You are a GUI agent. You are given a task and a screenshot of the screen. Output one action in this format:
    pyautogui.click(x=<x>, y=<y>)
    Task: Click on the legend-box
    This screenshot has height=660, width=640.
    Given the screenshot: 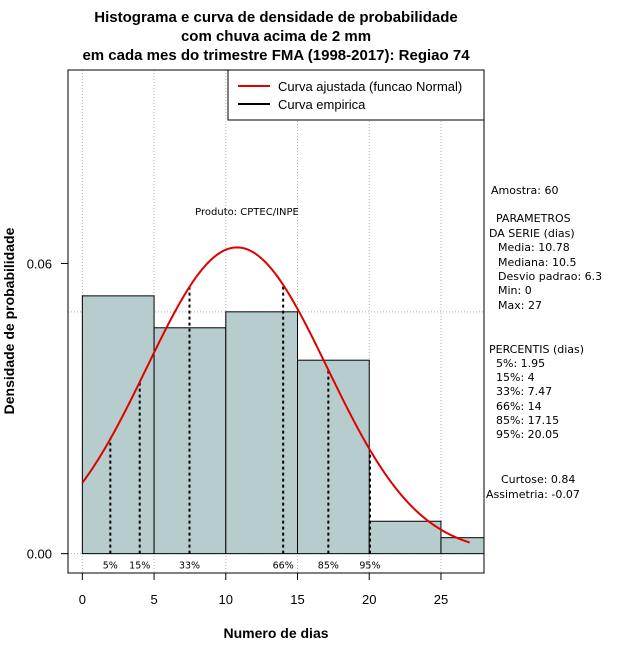 What is the action you would take?
    pyautogui.click(x=356, y=95)
    